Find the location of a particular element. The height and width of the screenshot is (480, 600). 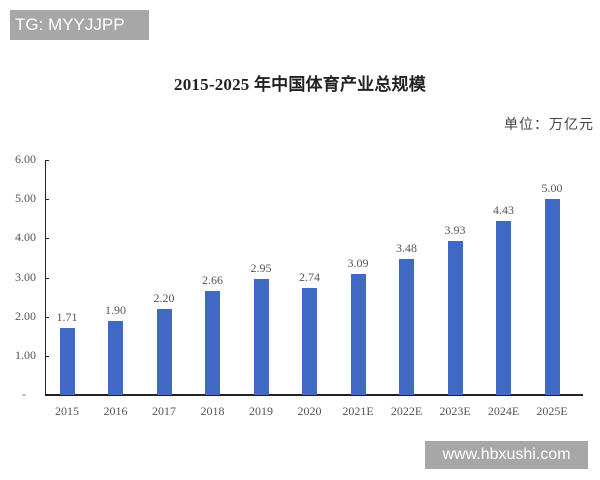

watermark: www.hbxushi.com is located at coordinates (506, 455).